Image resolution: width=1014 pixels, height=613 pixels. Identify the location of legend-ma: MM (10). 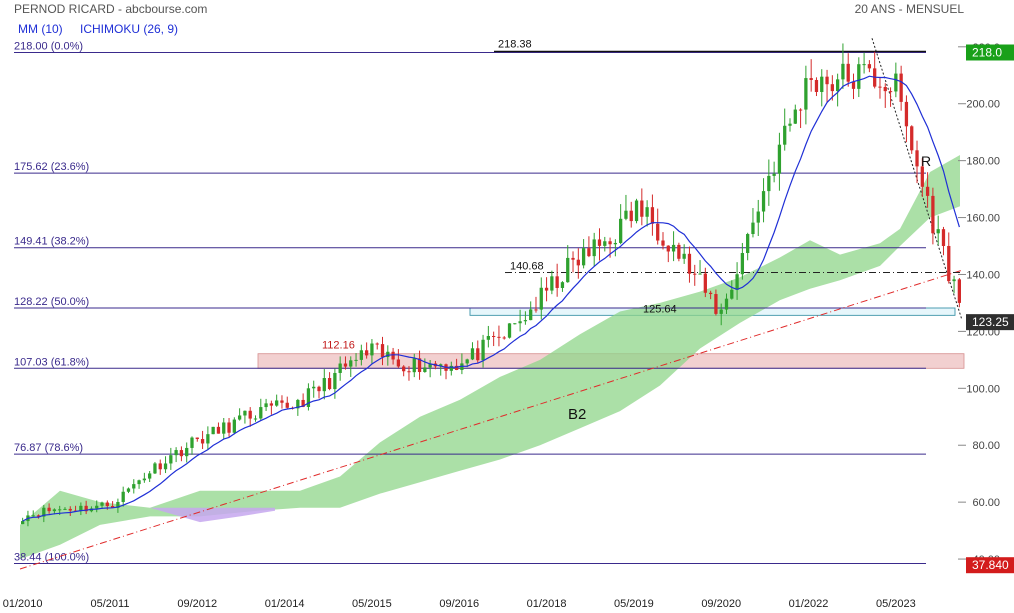
(40, 29).